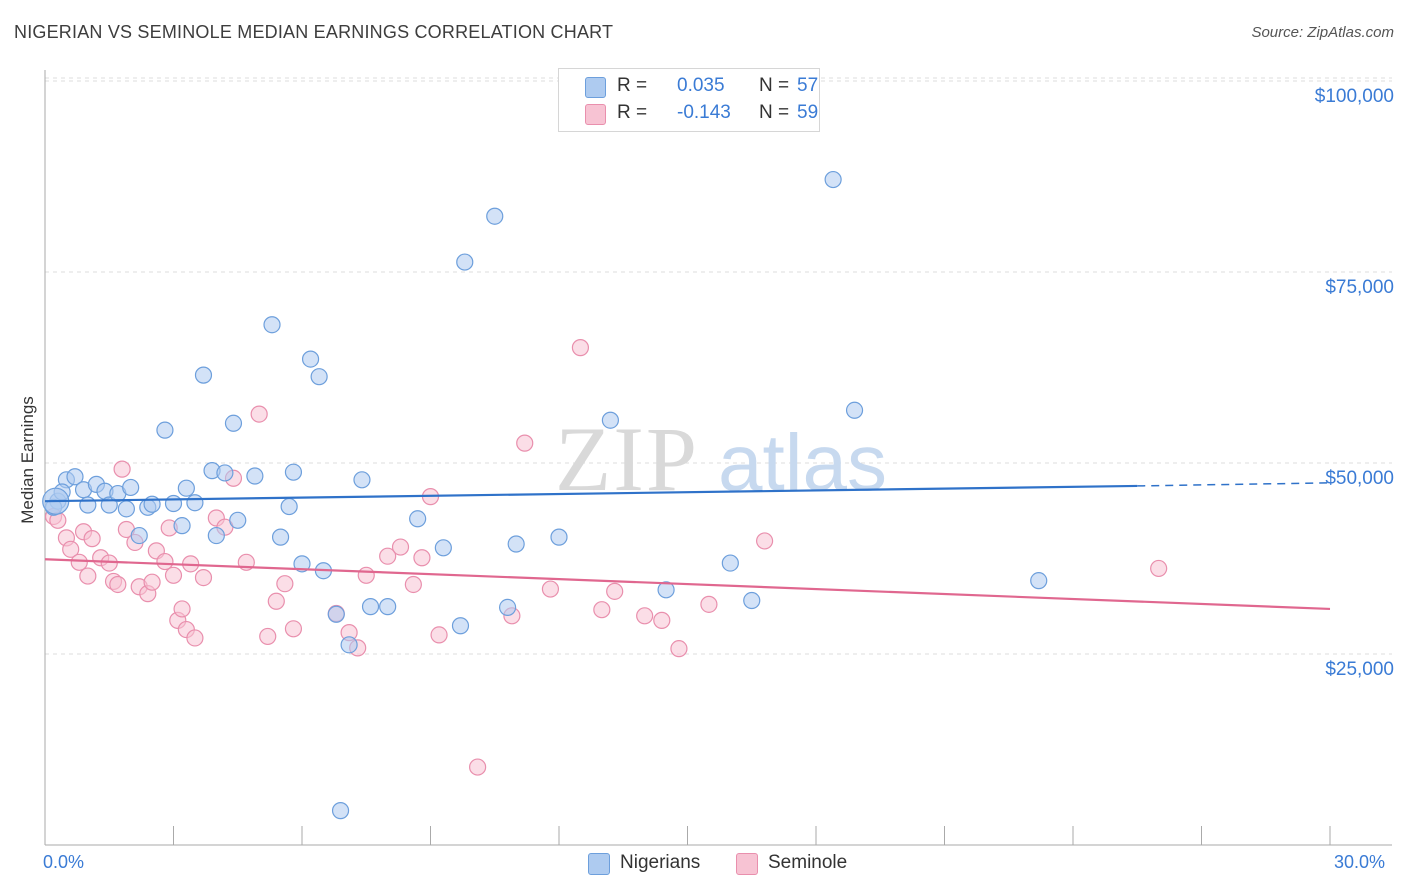 The width and height of the screenshot is (1406, 892). I want to click on legend-r-value: 0.035, so click(701, 85).